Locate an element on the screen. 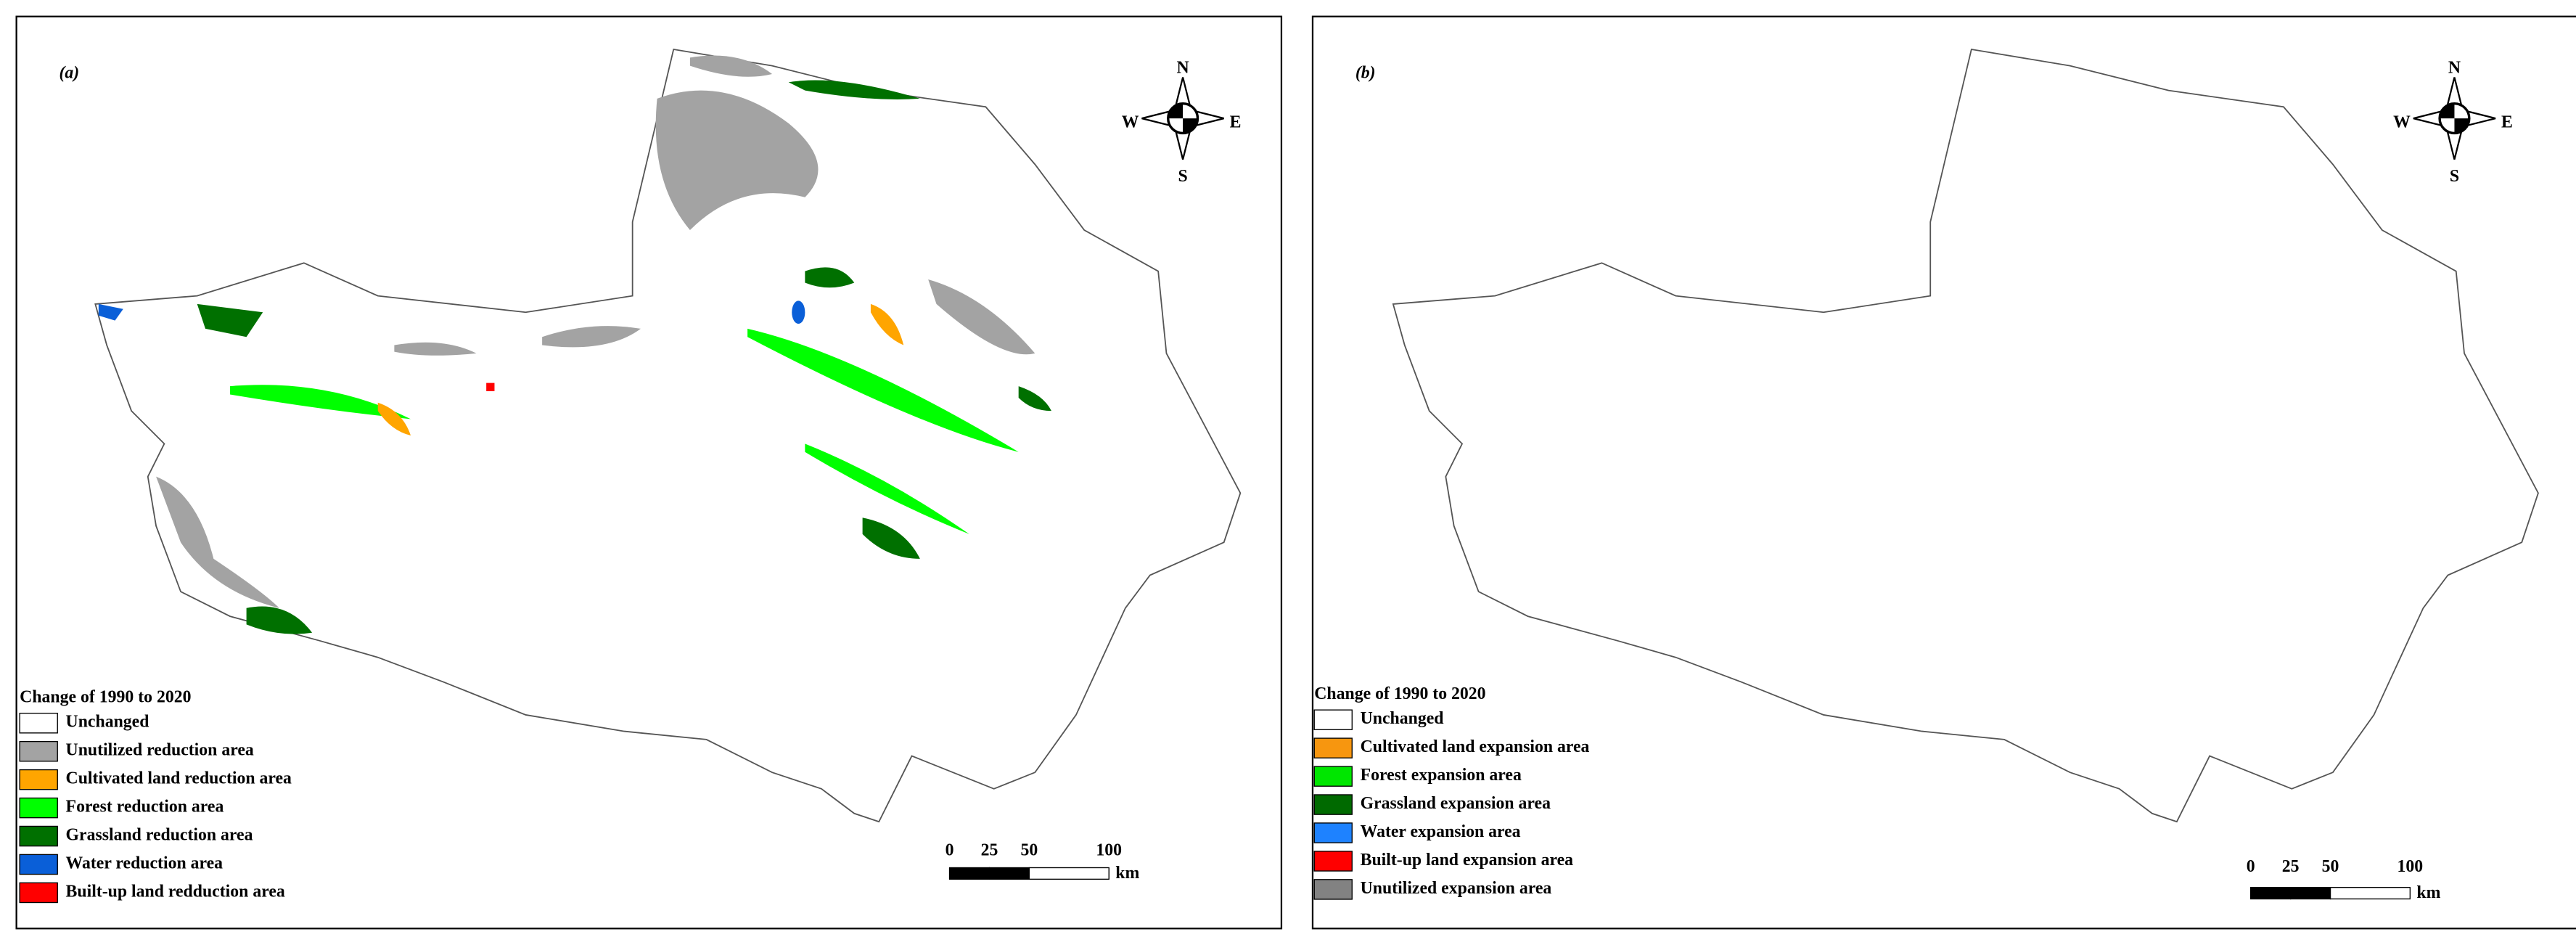 The width and height of the screenshot is (2576, 945). legend-label: Built-up land expansion area is located at coordinates (1467, 860).